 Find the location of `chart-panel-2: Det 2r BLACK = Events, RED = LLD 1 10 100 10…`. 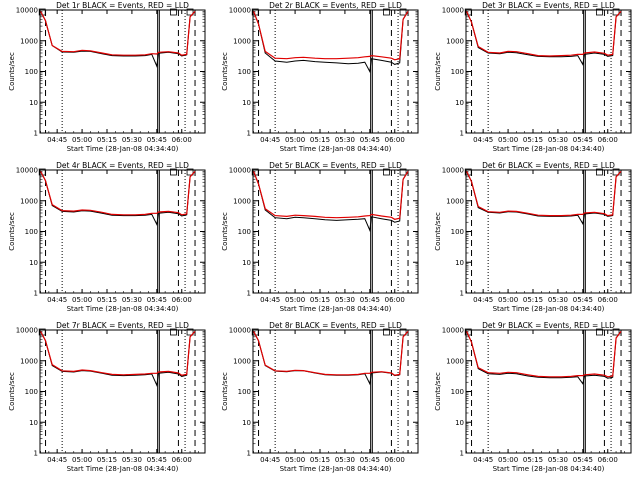

chart-panel-2: Det 2r BLACK = Events, RED = LLD 1 10 100 10… is located at coordinates (319, 80).